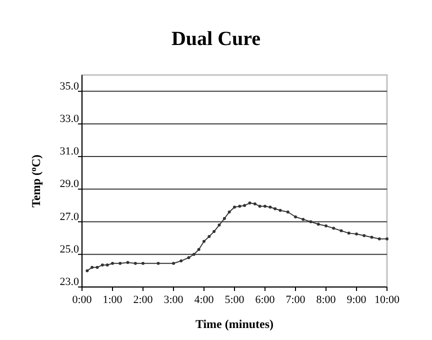 Image resolution: width=432 pixels, height=340 pixels. I want to click on x-tick-label: 6:00, so click(265, 300).